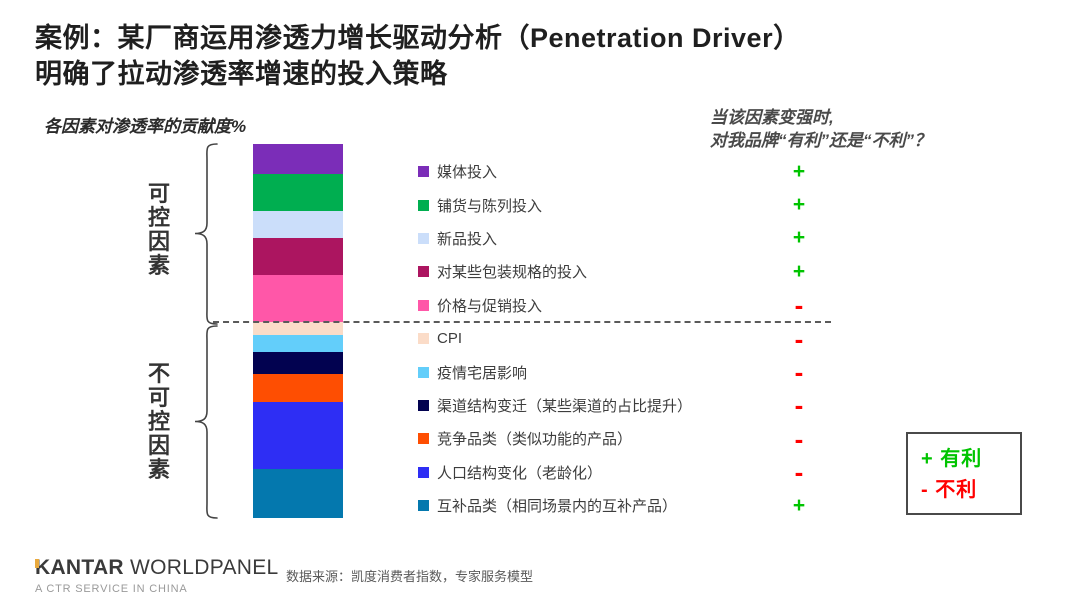  What do you see at coordinates (623, 271) in the screenshot?
I see `legend-item-4: 对某些包装规格的投入 +` at bounding box center [623, 271].